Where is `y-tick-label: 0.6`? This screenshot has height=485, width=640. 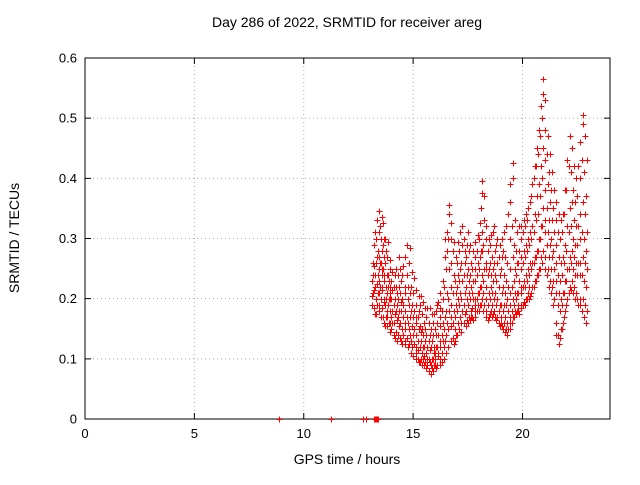
y-tick-label: 0.6 is located at coordinates (68, 58).